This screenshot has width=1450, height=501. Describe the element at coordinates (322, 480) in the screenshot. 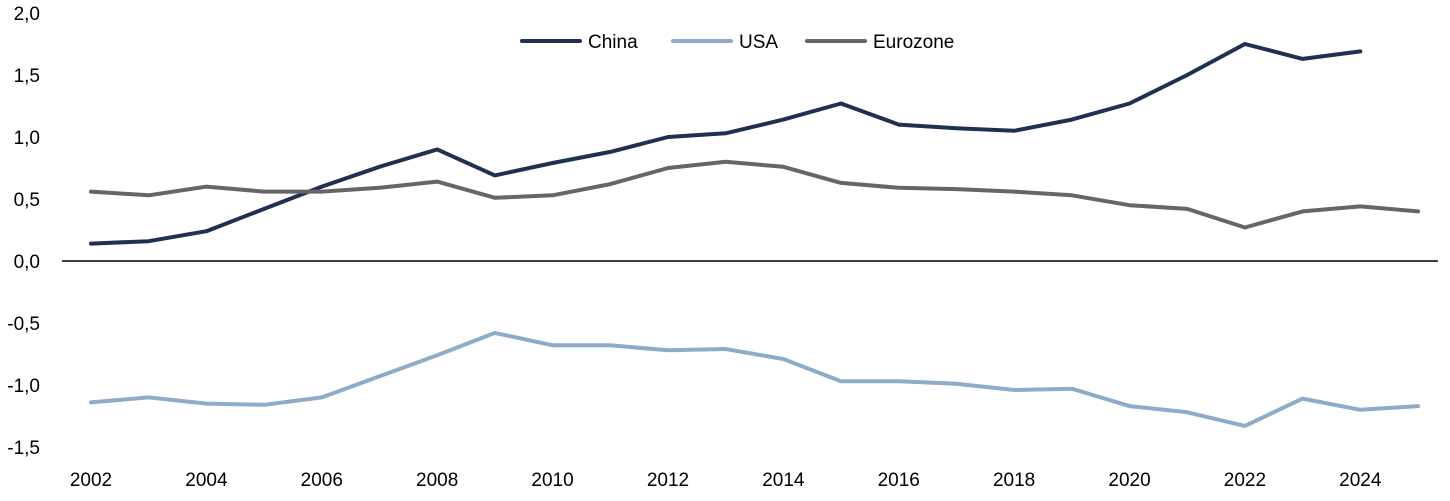

I see `x-tick-label: 2006` at that location.